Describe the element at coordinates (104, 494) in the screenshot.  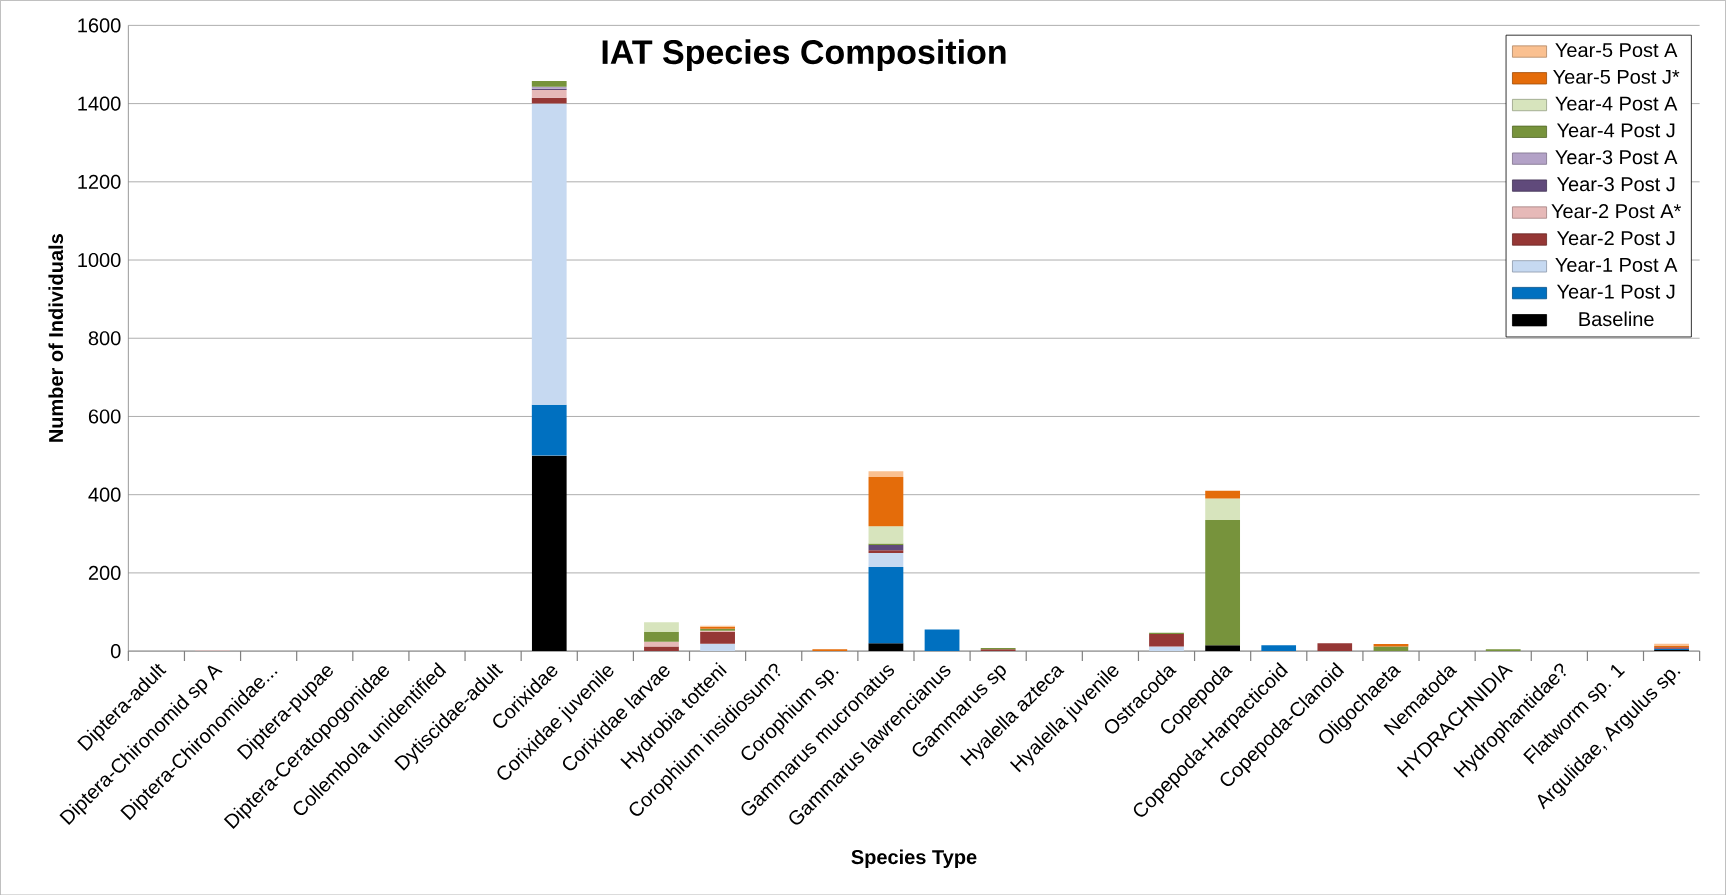
I see `y-tick-label: 400` at that location.